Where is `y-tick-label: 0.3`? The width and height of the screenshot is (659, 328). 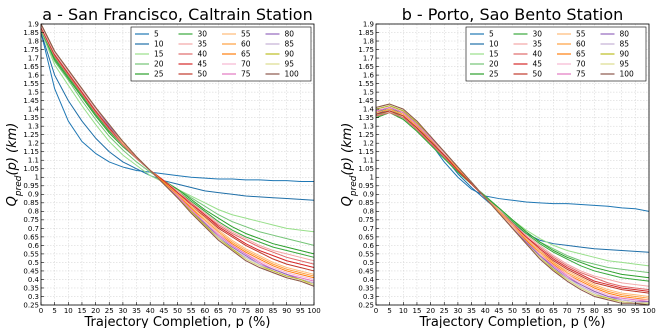 y-tick-label: 0.3 is located at coordinates (368, 297).